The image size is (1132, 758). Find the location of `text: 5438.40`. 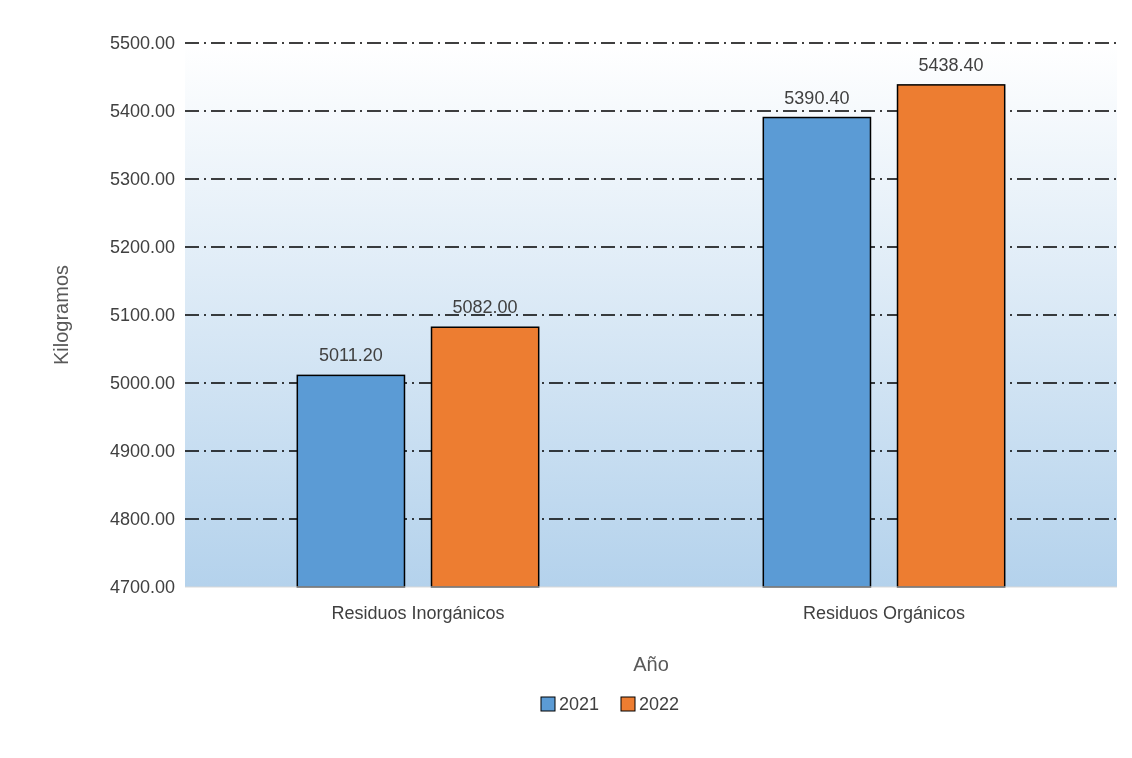

text: 5438.40 is located at coordinates (951, 64).